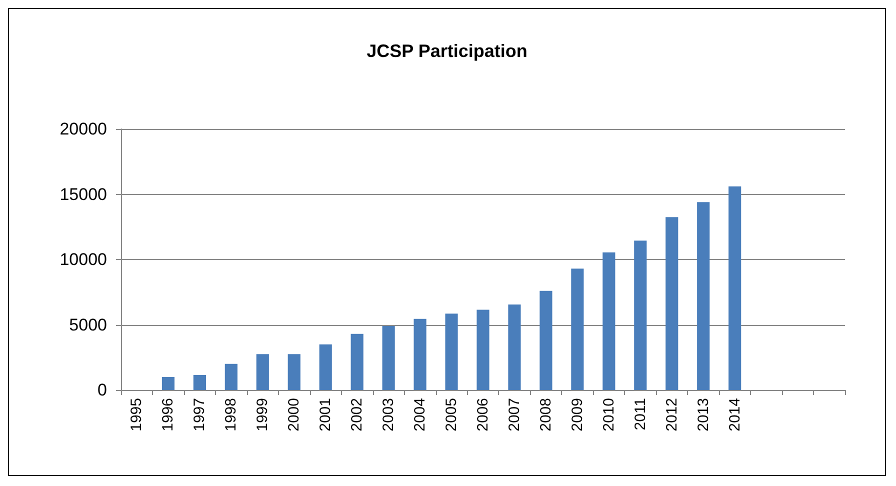 The height and width of the screenshot is (486, 896). Describe the element at coordinates (88, 324) in the screenshot. I see `y-tick-label: 5000` at that location.